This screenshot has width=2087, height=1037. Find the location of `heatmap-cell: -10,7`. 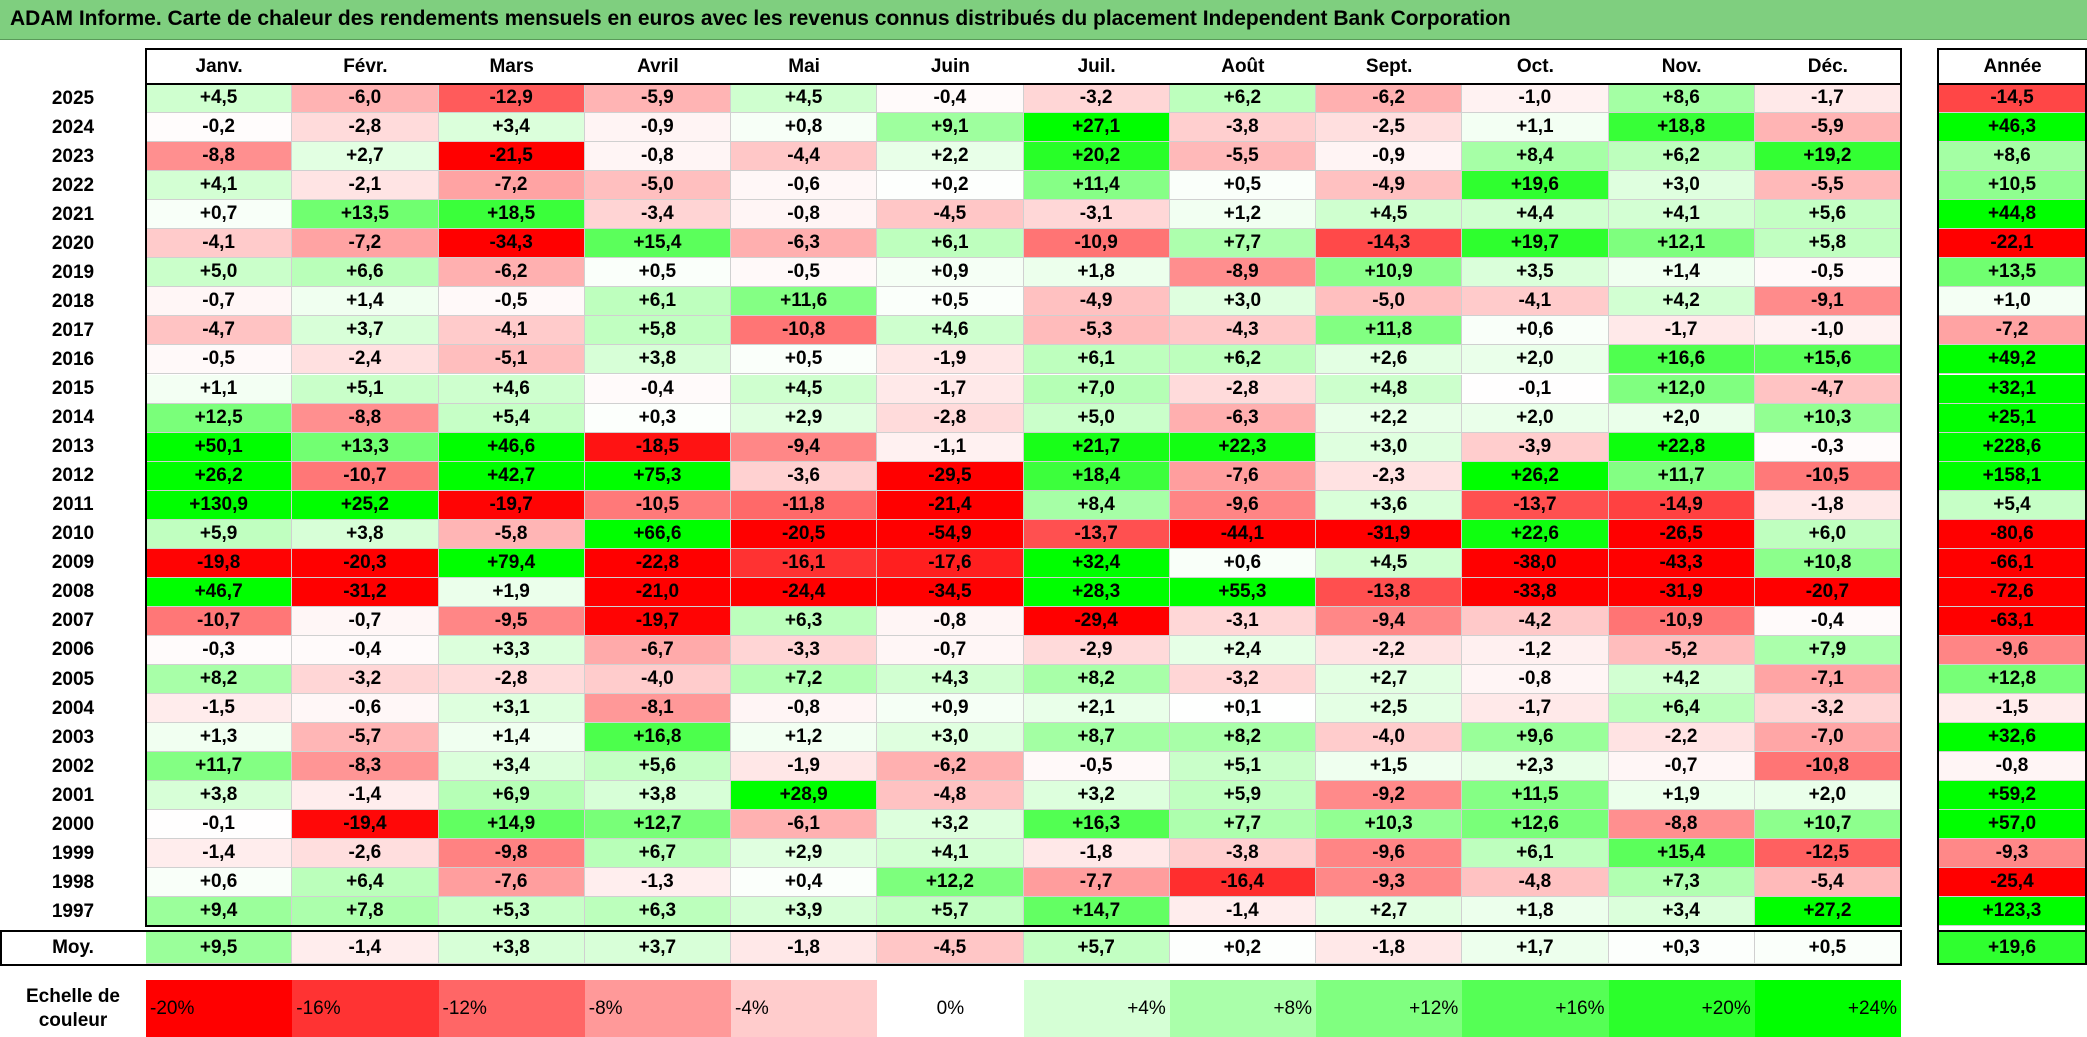

heatmap-cell: -10,7 is located at coordinates (219, 621).